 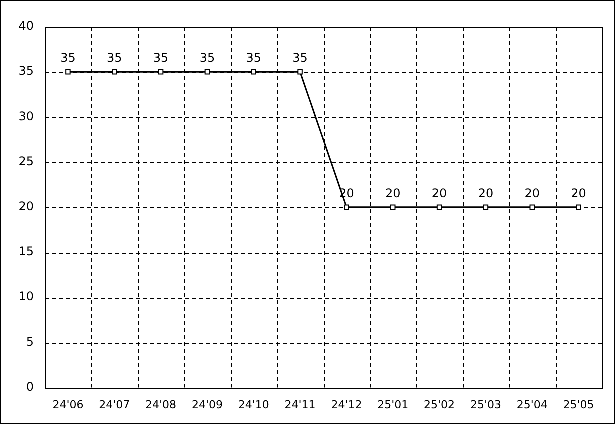 What do you see at coordinates (26, 251) in the screenshot?
I see `y-tick-label: 15` at bounding box center [26, 251].